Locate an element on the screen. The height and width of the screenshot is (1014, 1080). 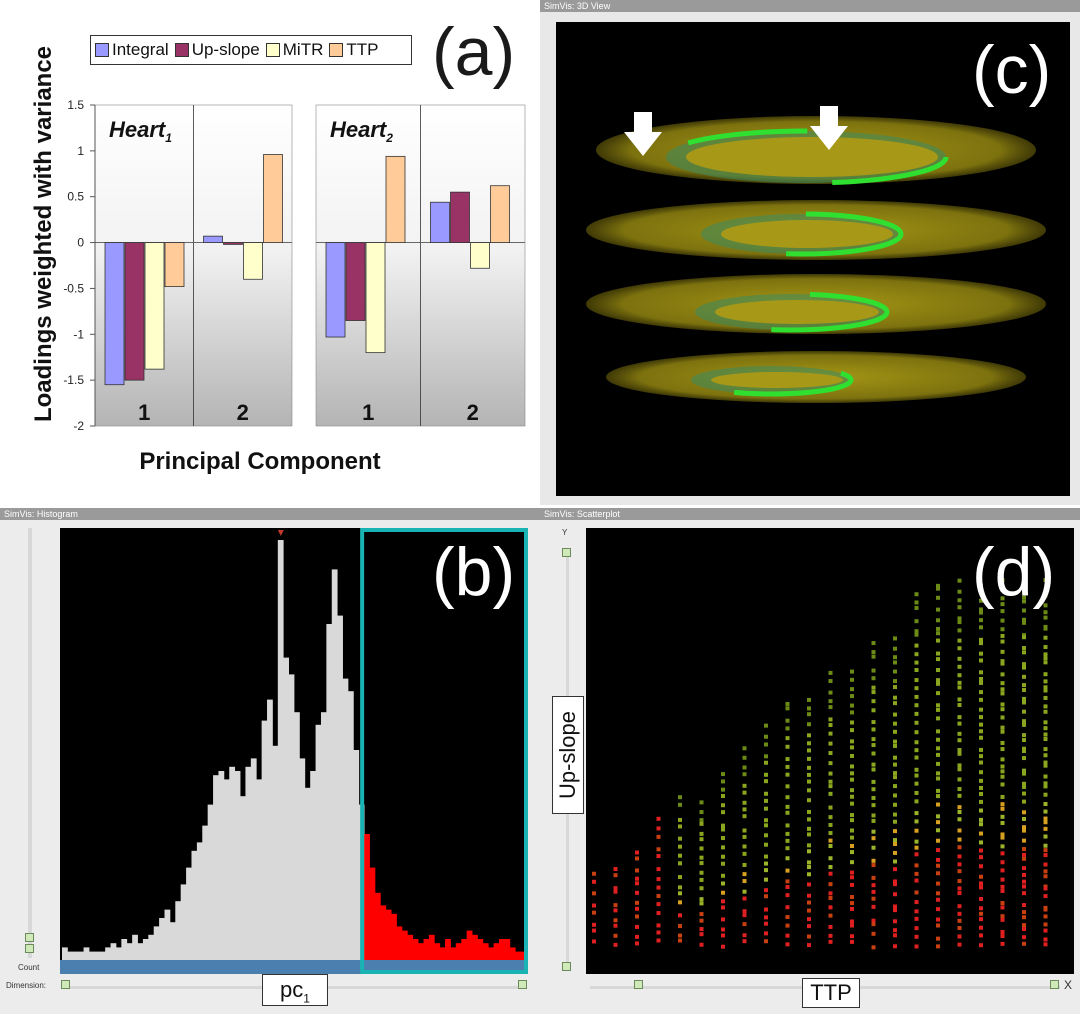
bar is located at coordinates (174, 264).